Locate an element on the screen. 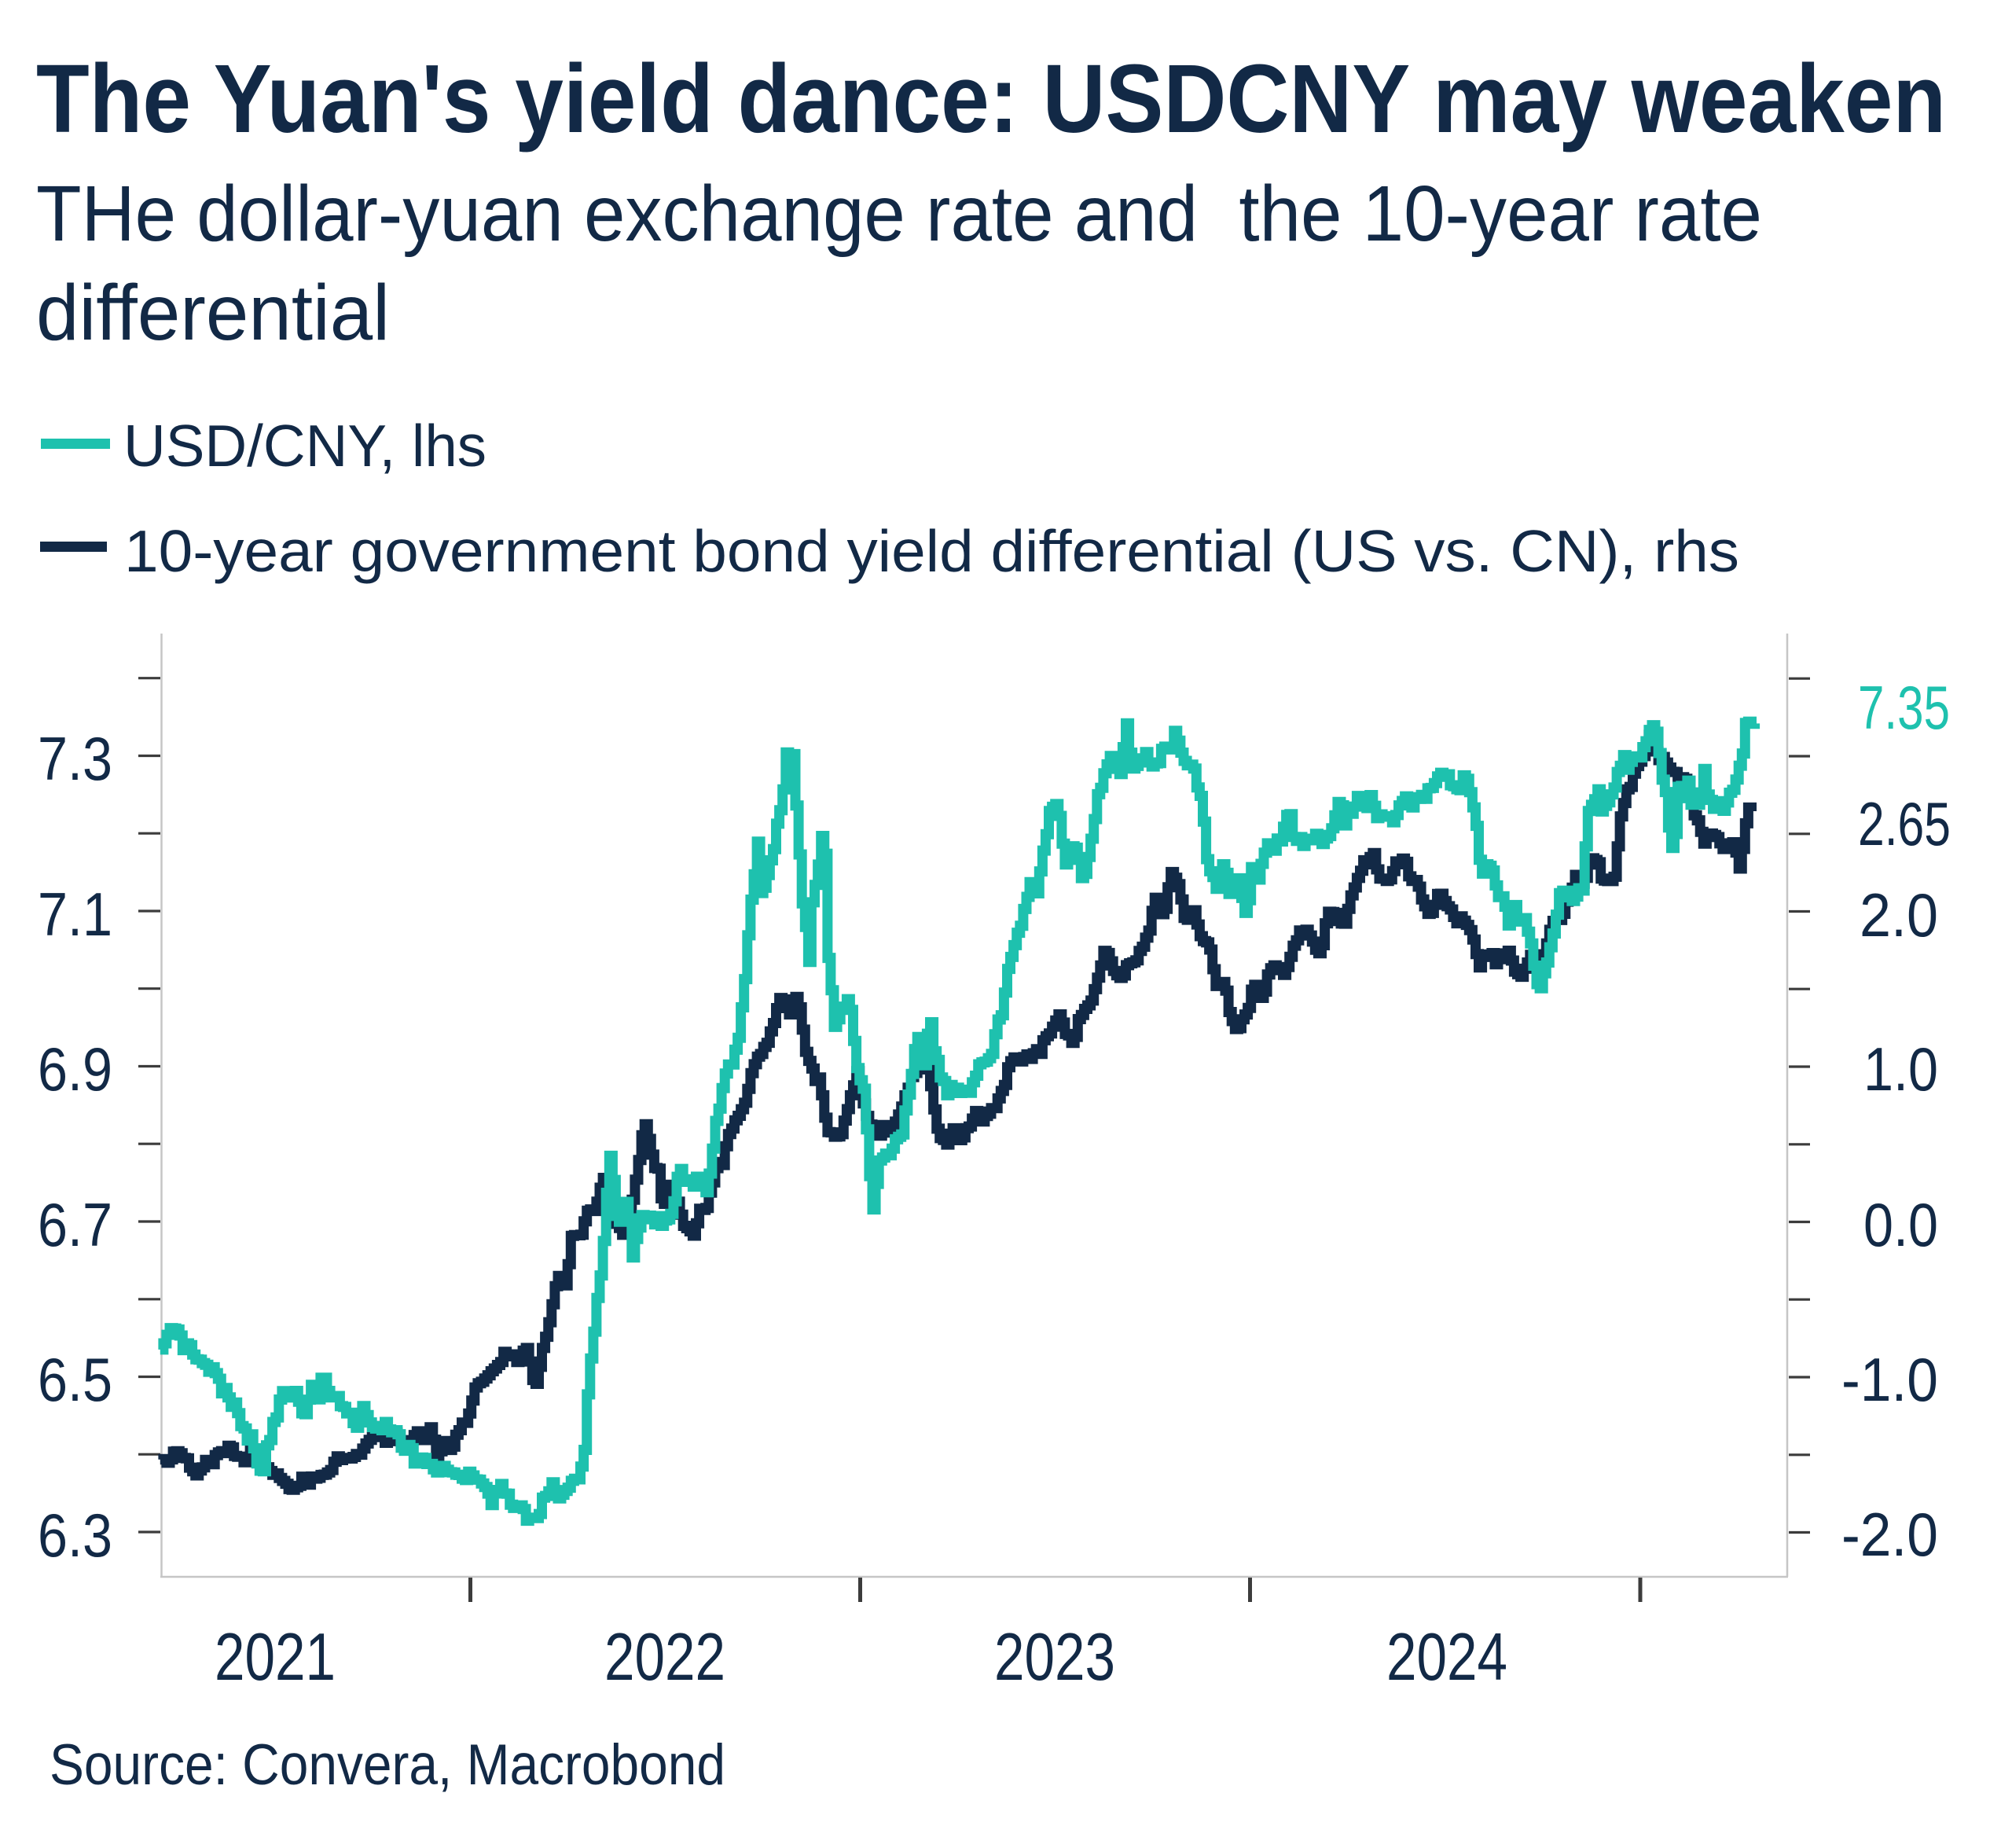 The width and height of the screenshot is (2012, 1848). svg-text: 6.7 is located at coordinates (75, 1224).